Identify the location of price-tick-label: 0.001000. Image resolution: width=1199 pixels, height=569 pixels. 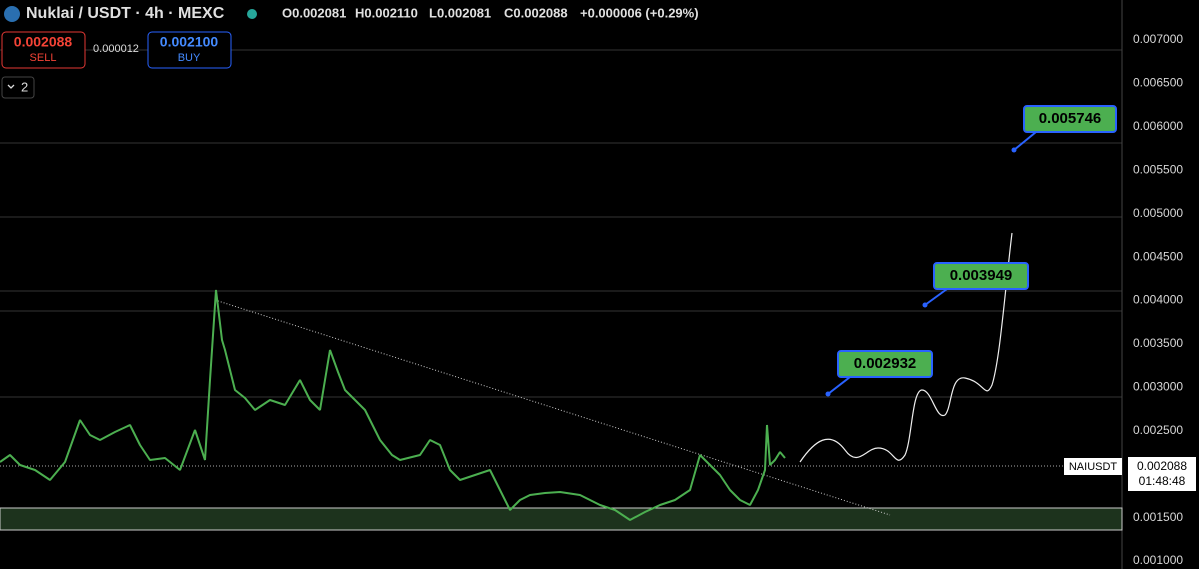
(1158, 560).